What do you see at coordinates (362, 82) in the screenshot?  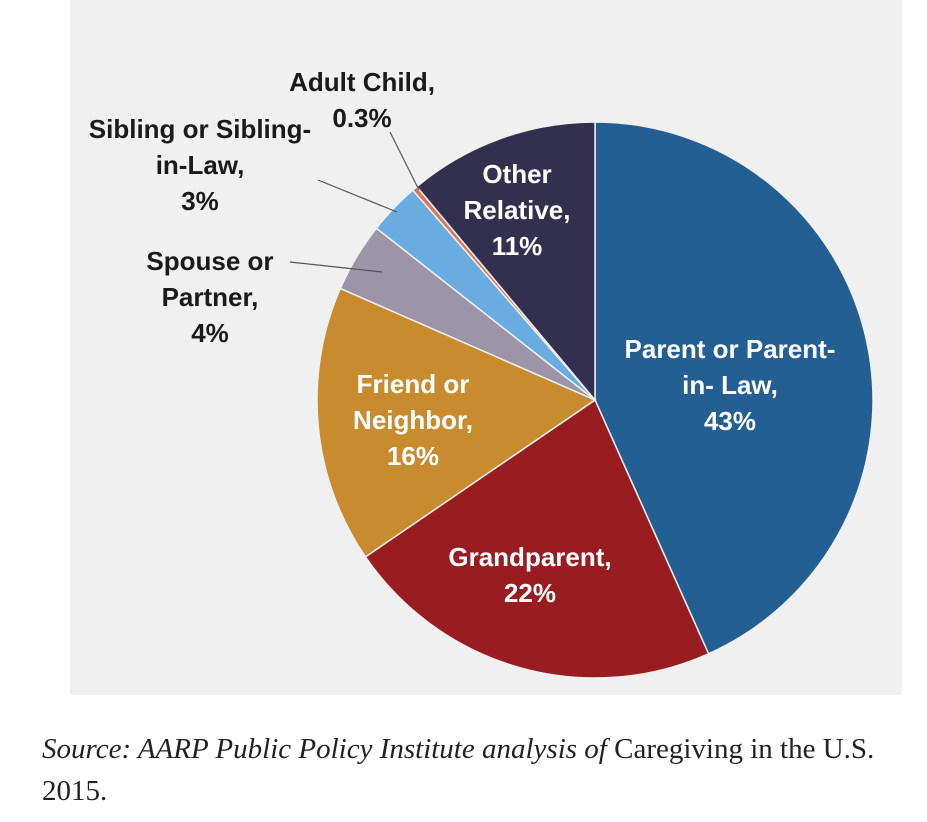 I see `category-label: Adult Child,` at bounding box center [362, 82].